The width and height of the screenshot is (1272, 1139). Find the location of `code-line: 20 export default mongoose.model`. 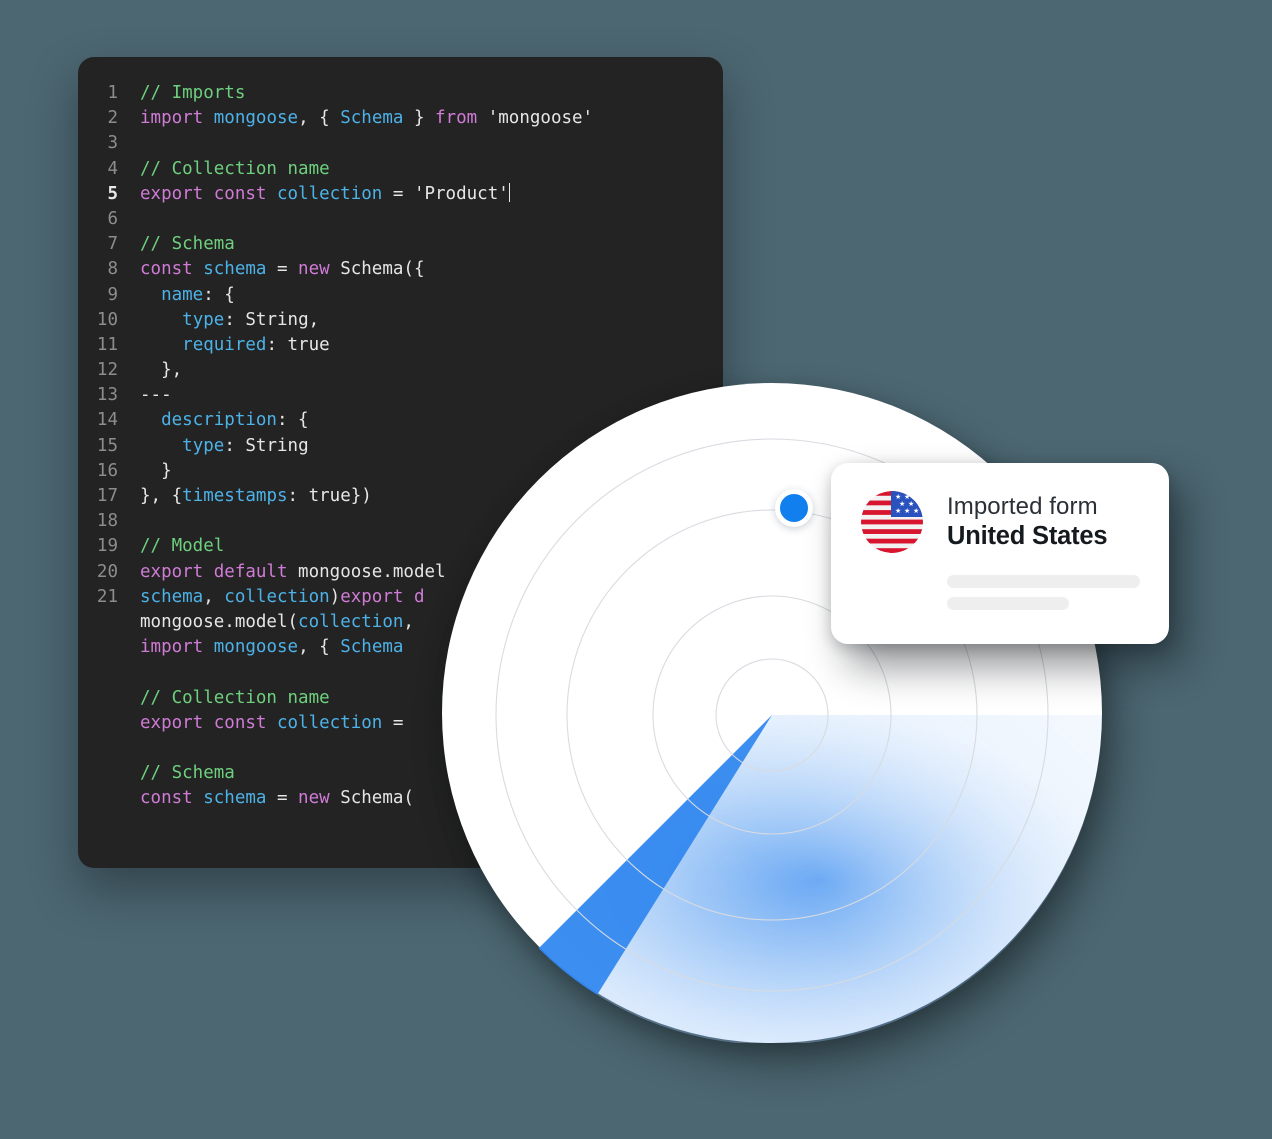

code-line: 20 export default mongoose.model is located at coordinates (400, 572).